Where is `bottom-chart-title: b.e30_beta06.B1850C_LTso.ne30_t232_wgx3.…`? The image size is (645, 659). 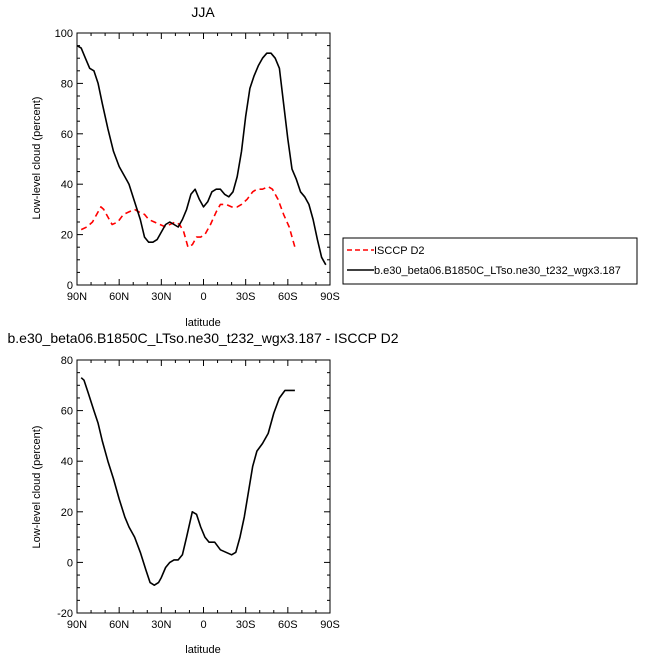
bottom-chart-title: b.e30_beta06.B1850C_LTso.ne30_t232_wgx3.… is located at coordinates (203, 338).